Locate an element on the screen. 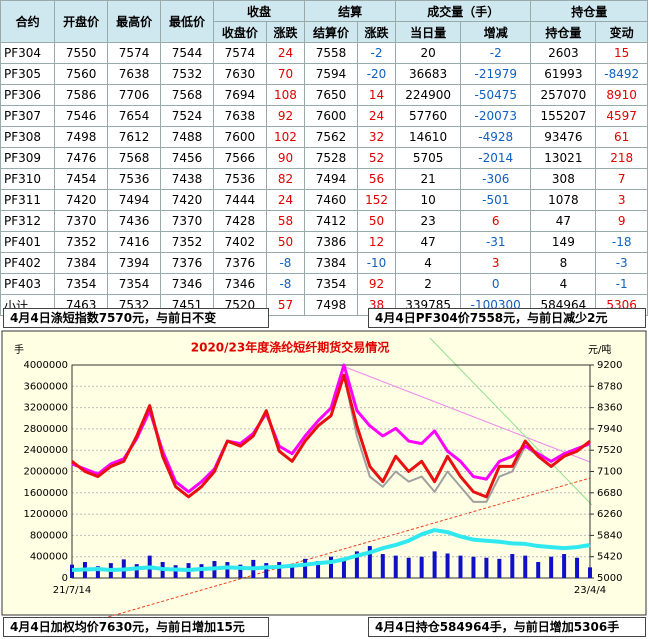  table-cell: 61993 is located at coordinates (563, 74).